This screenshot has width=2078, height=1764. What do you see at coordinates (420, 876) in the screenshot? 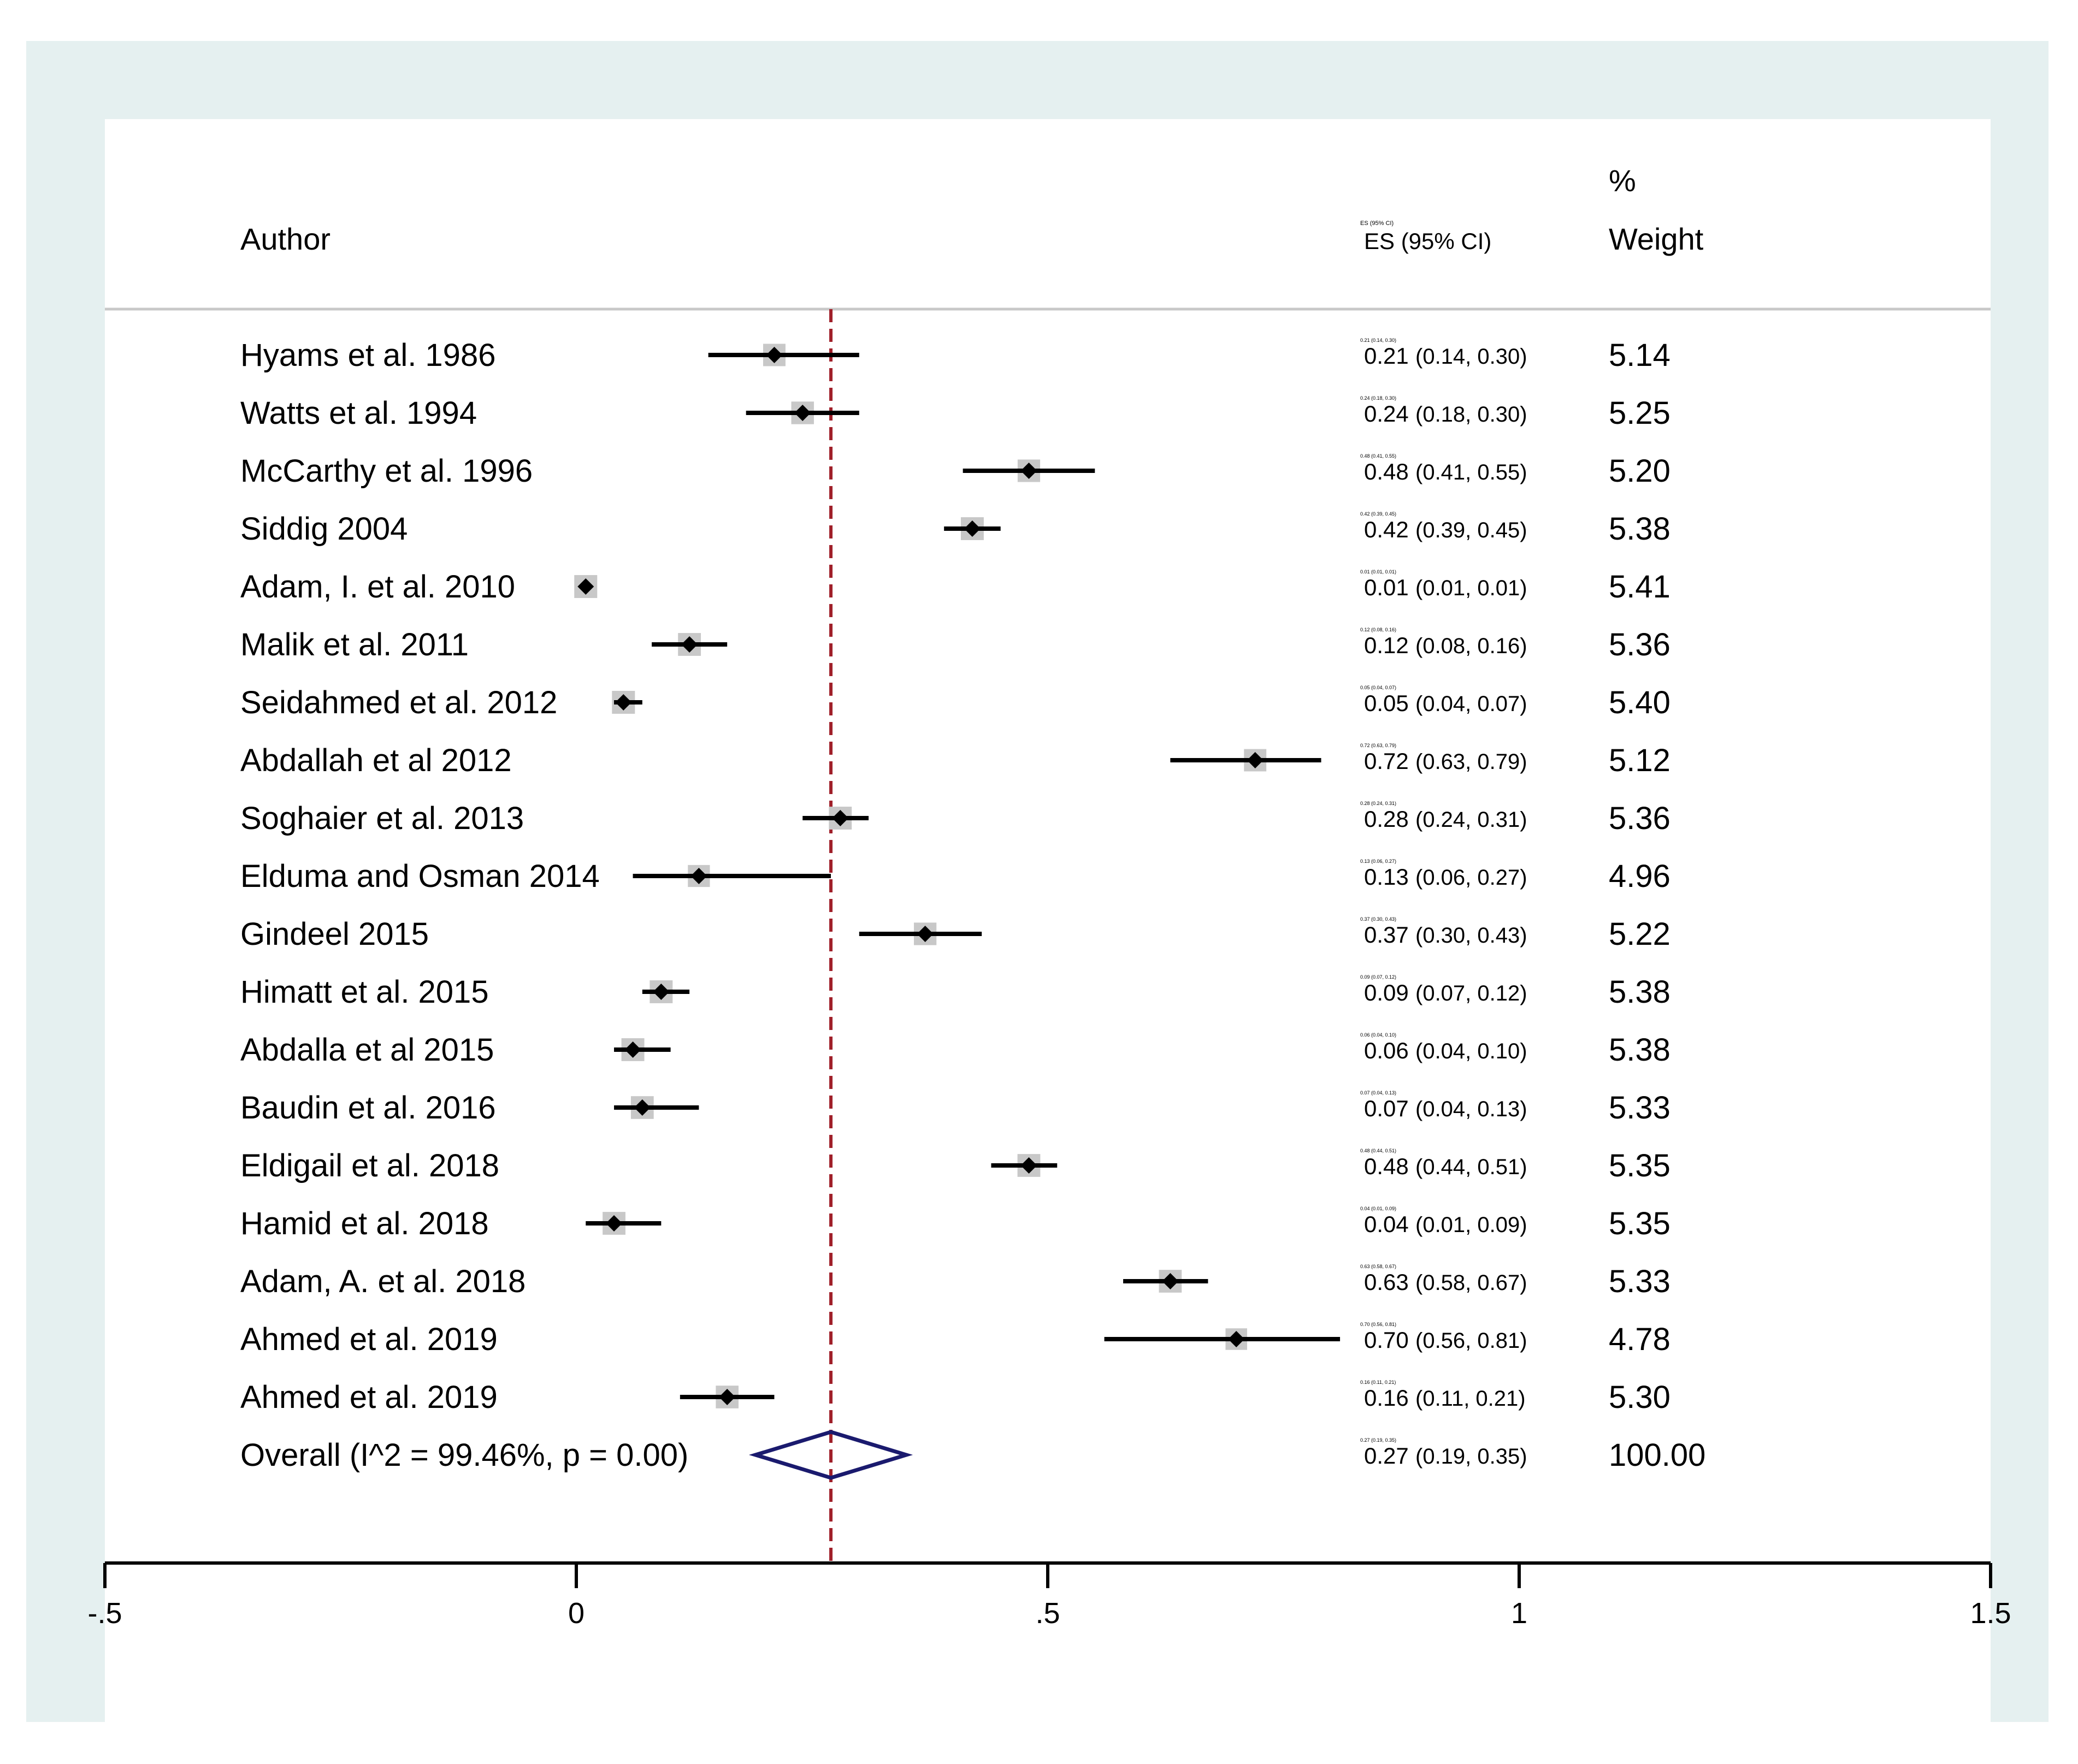
I see `study-author-label: Elduma and Osman 2014` at bounding box center [420, 876].